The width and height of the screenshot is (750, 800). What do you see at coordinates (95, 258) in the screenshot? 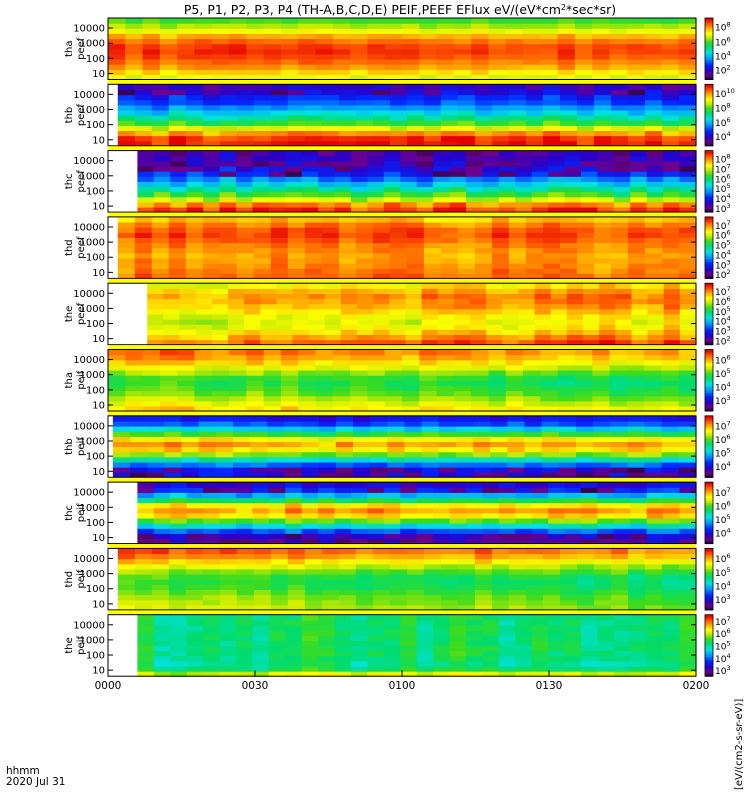
I see `y-tick-label: 100` at bounding box center [95, 258].